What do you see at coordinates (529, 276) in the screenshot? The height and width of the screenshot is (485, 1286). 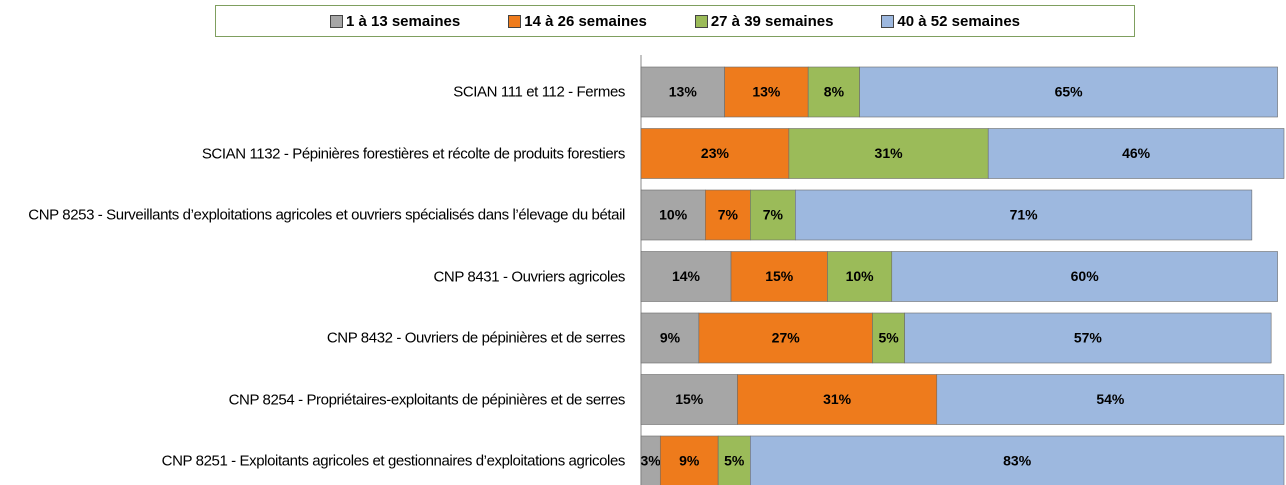 I see `category-label: CNP 8431 - Ouvriers agricoles` at bounding box center [529, 276].